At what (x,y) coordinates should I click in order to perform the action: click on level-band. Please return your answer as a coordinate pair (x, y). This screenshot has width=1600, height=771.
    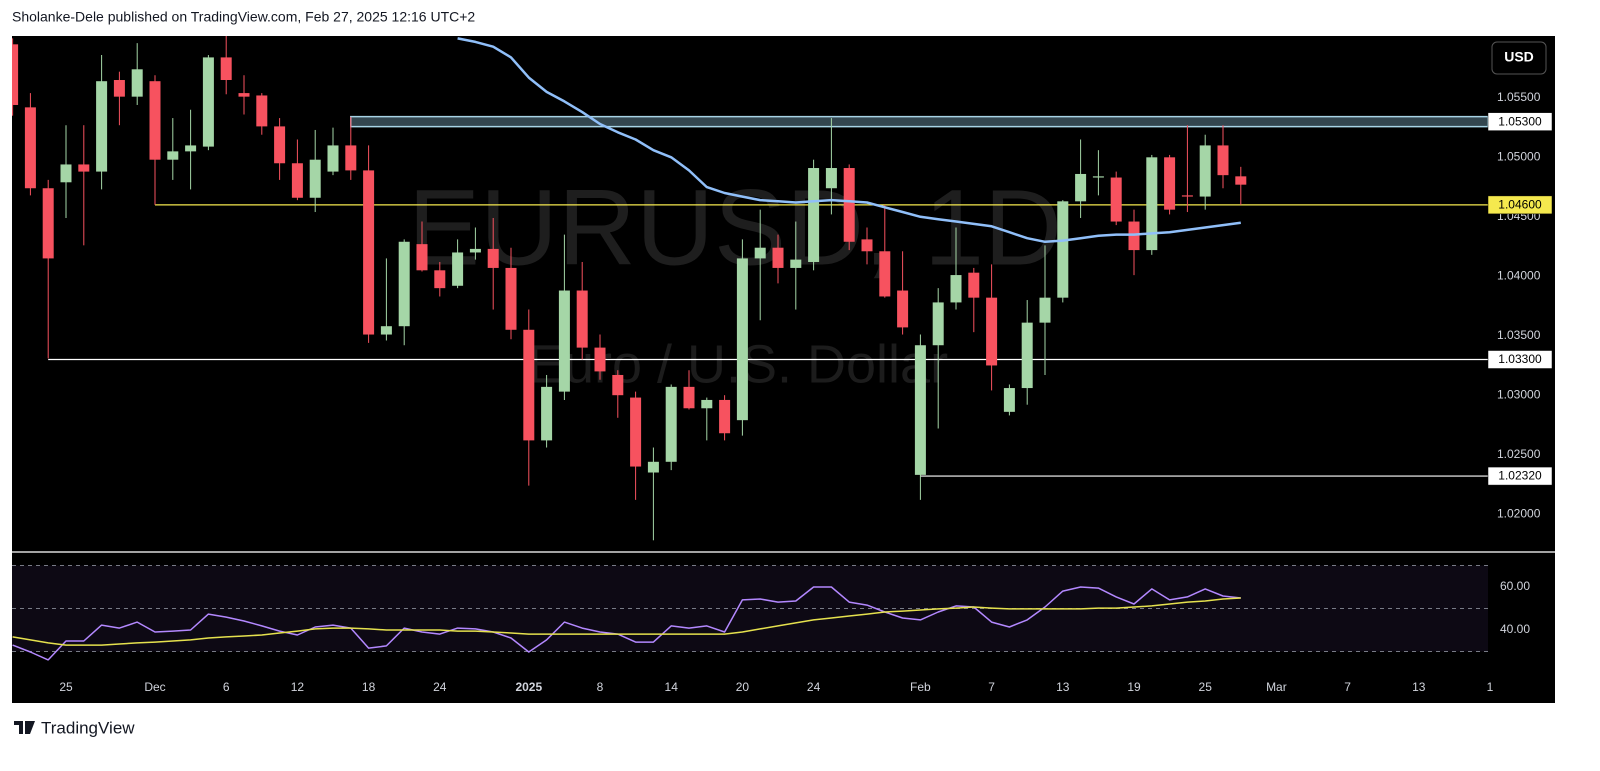
    Looking at the image, I should click on (919, 121).